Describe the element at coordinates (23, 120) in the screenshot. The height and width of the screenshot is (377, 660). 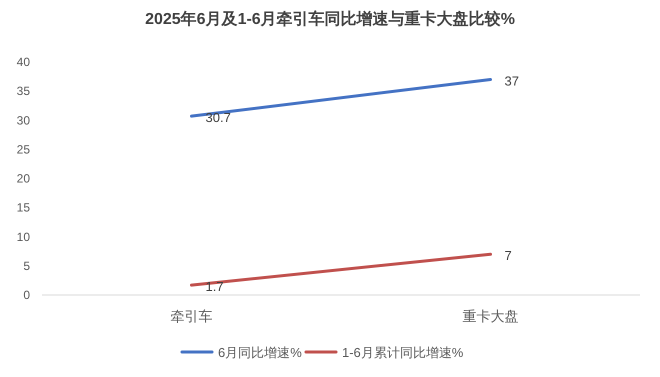
I see `y-tick-label: 30` at that location.